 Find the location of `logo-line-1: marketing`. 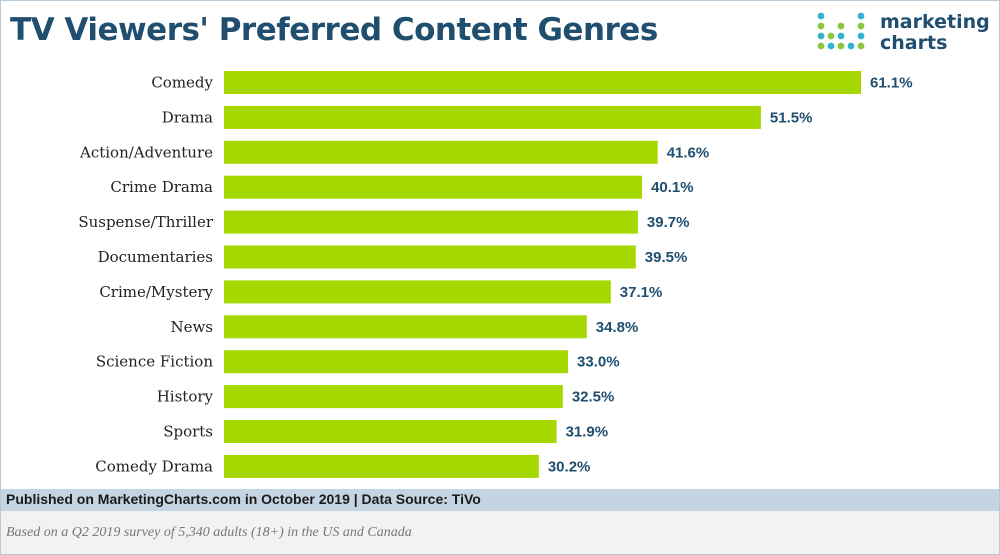

logo-line-1: marketing is located at coordinates (935, 22).